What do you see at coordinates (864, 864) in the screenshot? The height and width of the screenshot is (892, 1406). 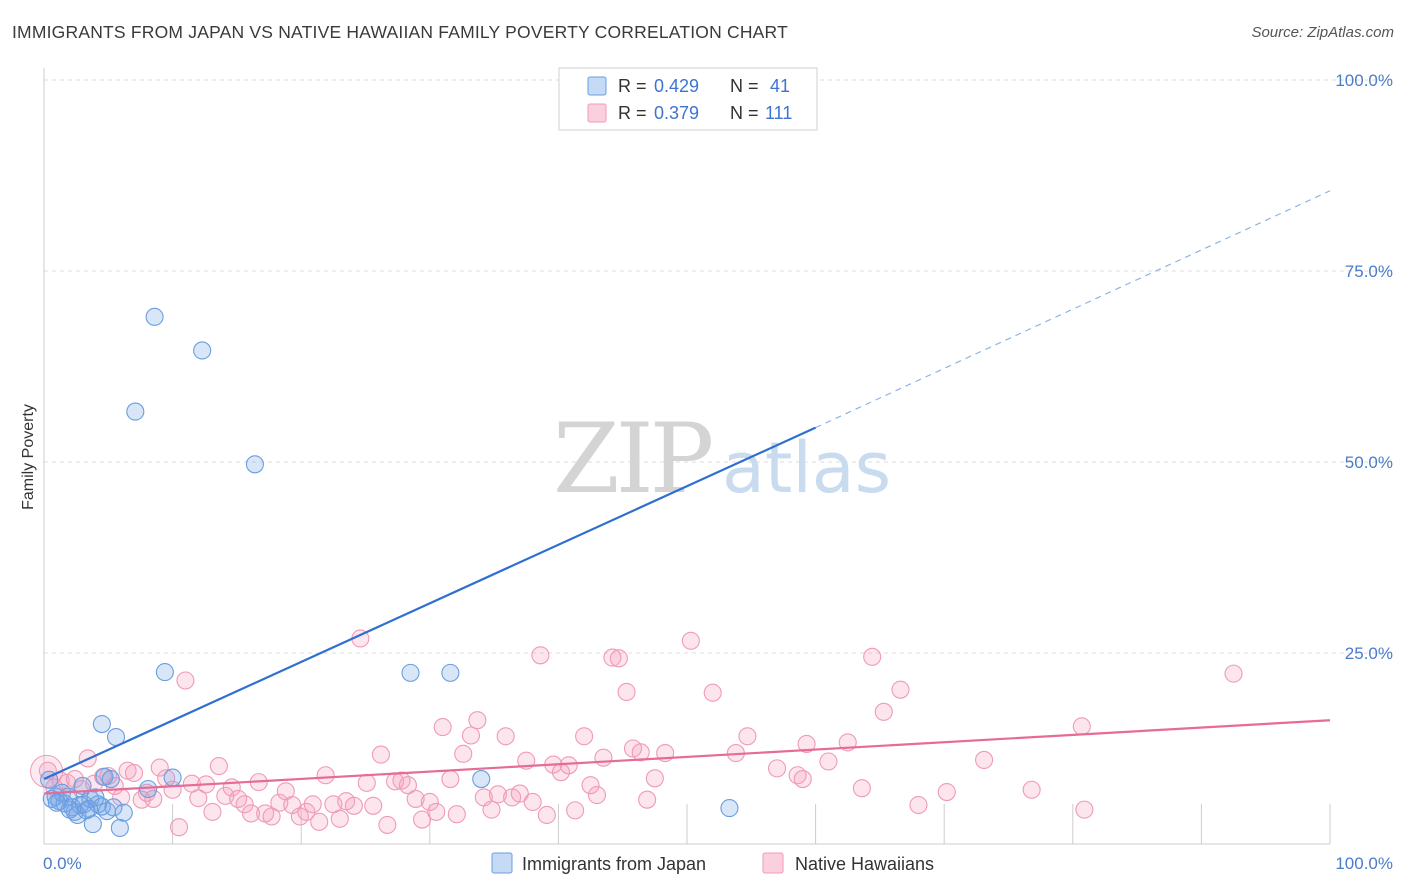 I see `bottom-legend-label-pink: Native Hawaiians` at bounding box center [864, 864].